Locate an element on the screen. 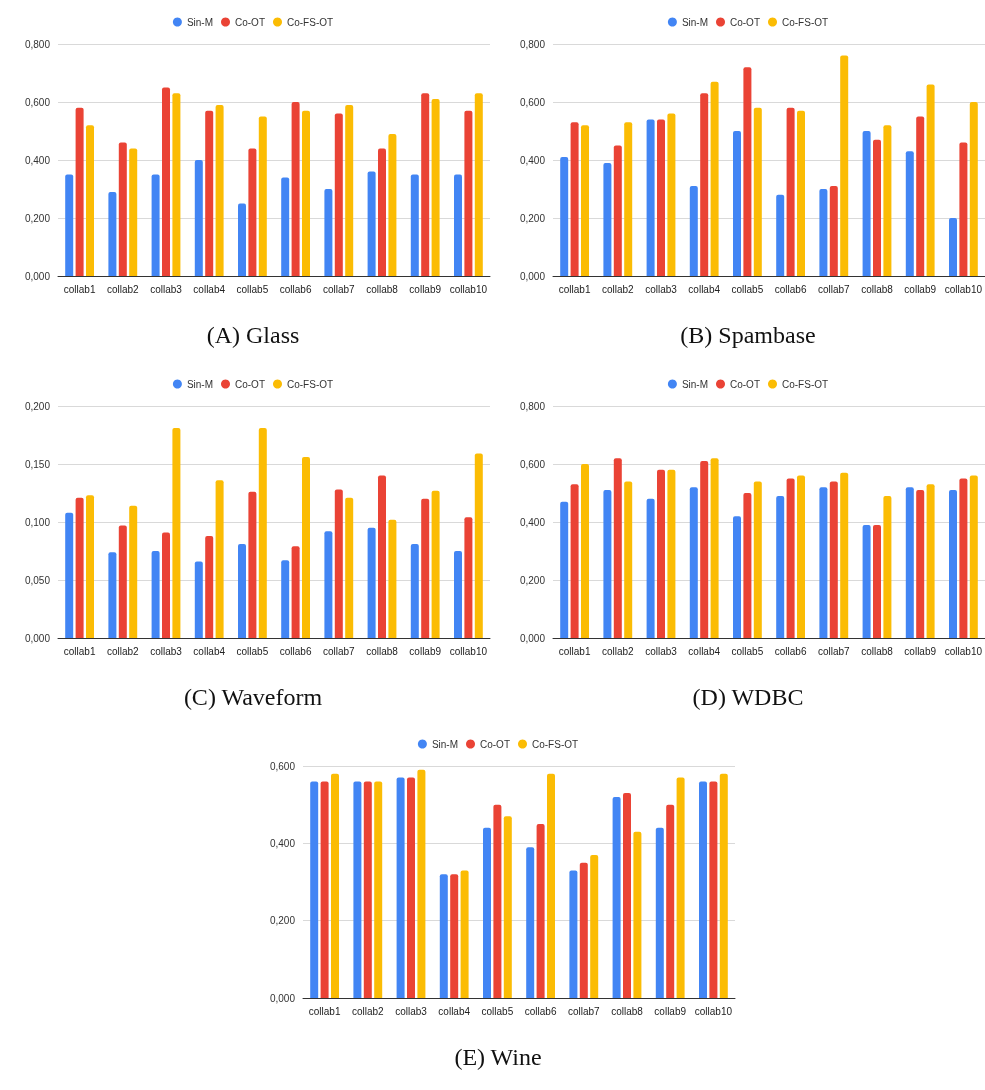 The width and height of the screenshot is (985, 1090). x-tick-label: collab2 is located at coordinates (618, 651).